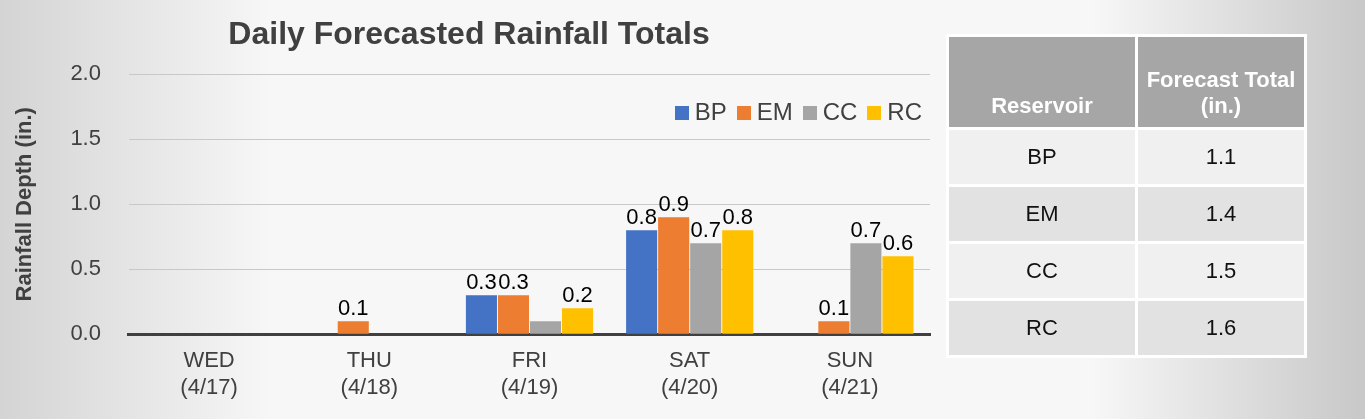 The width and height of the screenshot is (1365, 419). I want to click on category-label: BP, so click(1042, 157).